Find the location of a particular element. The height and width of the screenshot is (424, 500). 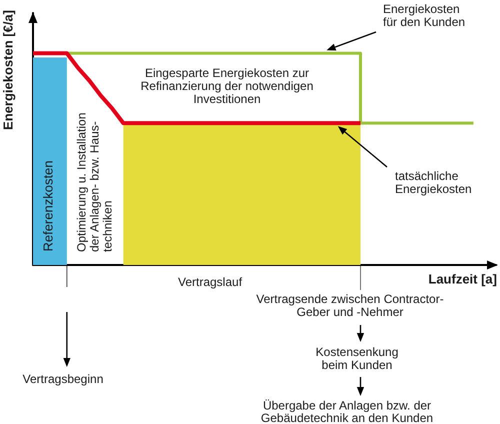

text: Übergabe der Anlagen bzw. der Gebäudetechnik an den Kunden is located at coordinates (347, 411).